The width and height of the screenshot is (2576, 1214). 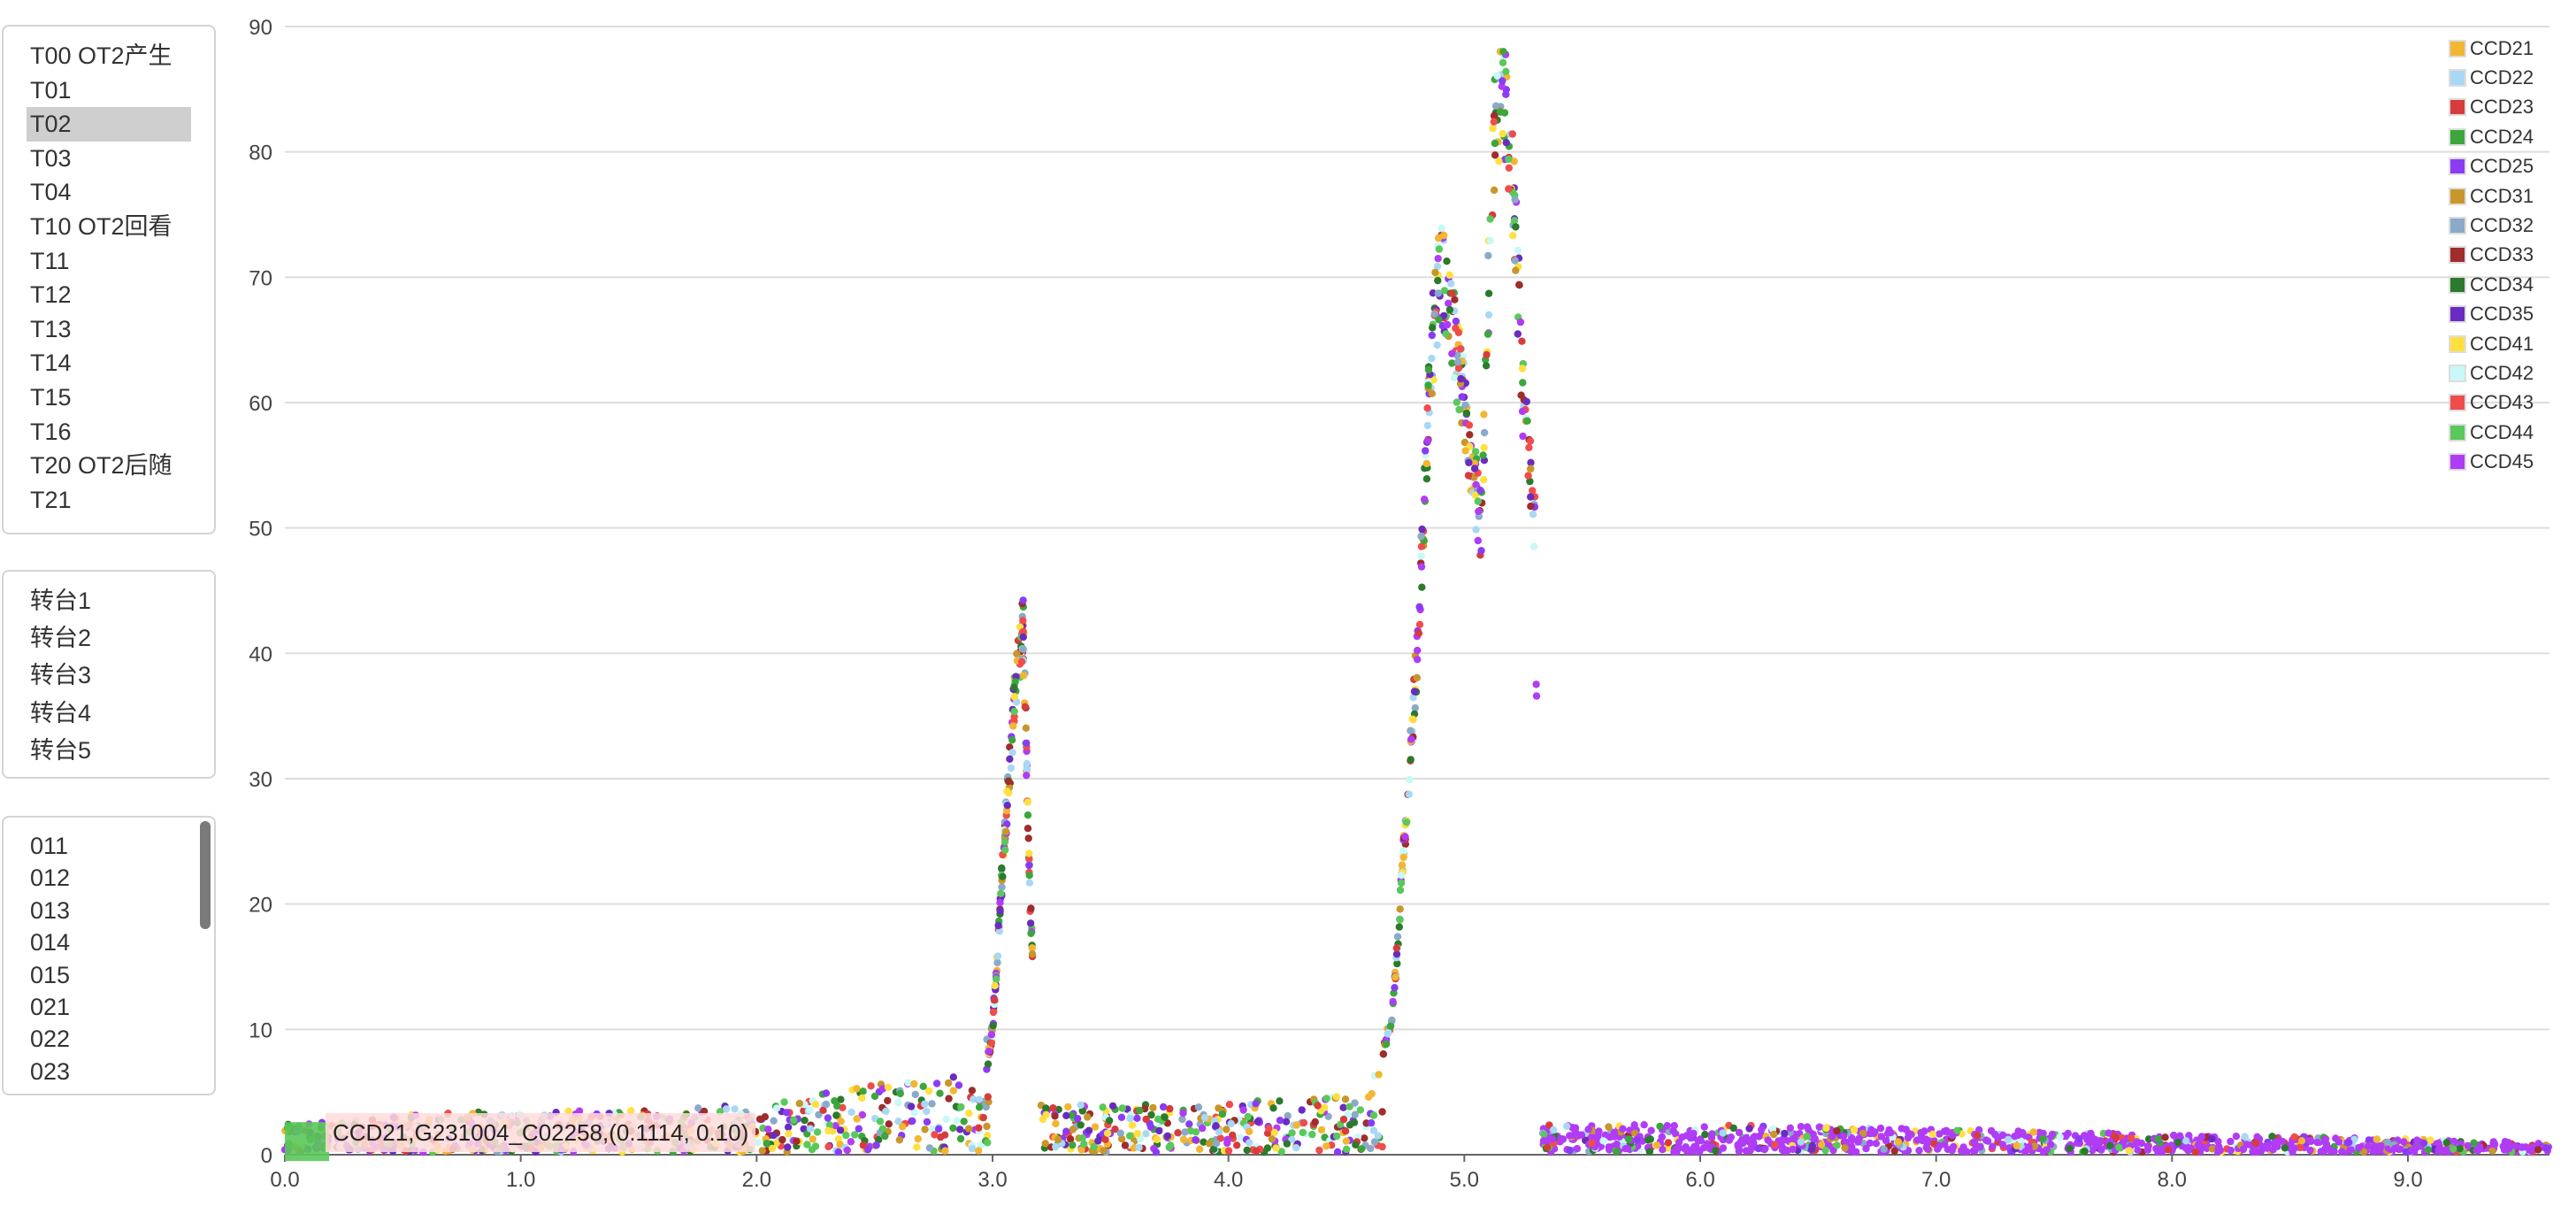 I want to click on legend-item: CCD45, so click(x=2491, y=461).